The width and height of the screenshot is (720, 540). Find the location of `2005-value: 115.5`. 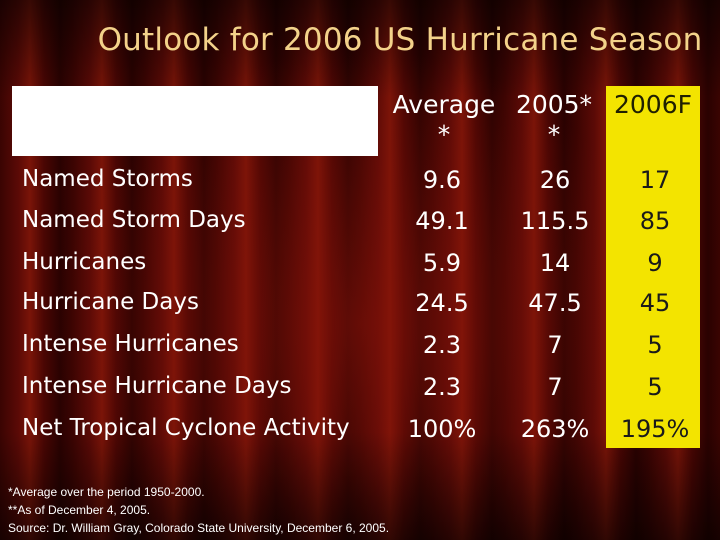

2005-value: 115.5 is located at coordinates (555, 221).